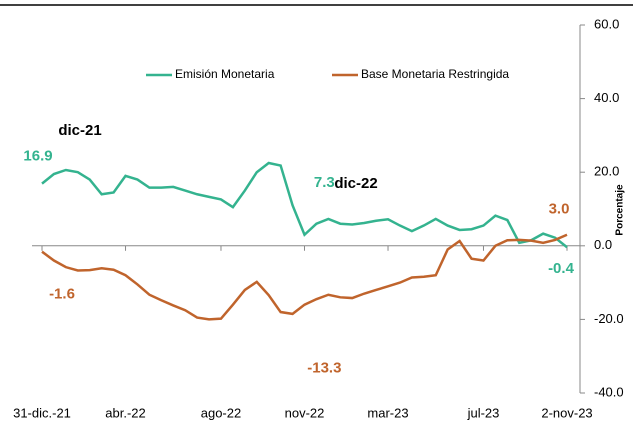 The height and width of the screenshot is (423, 633). I want to click on data-label: -13.3, so click(324, 368).